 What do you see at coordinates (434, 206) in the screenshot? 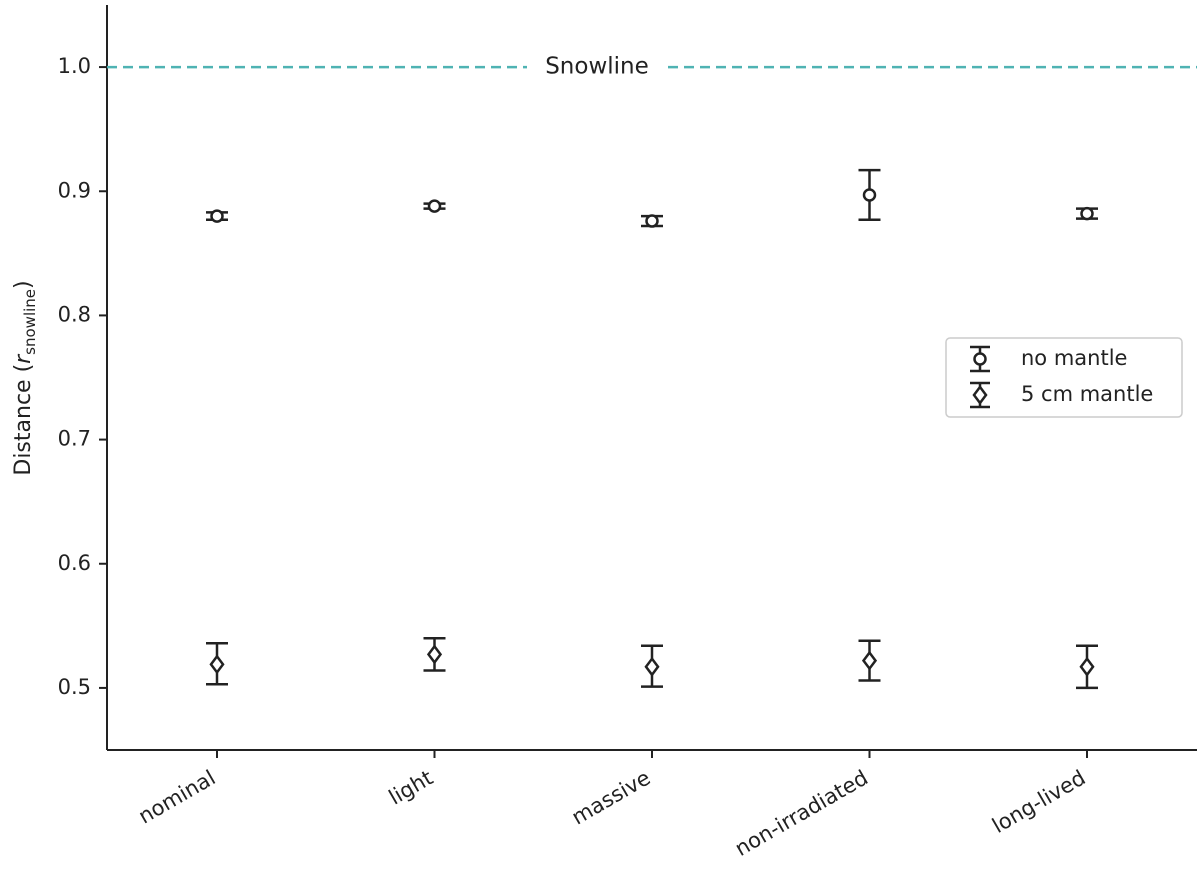
I see `point-no-mantle-light-marker` at bounding box center [434, 206].